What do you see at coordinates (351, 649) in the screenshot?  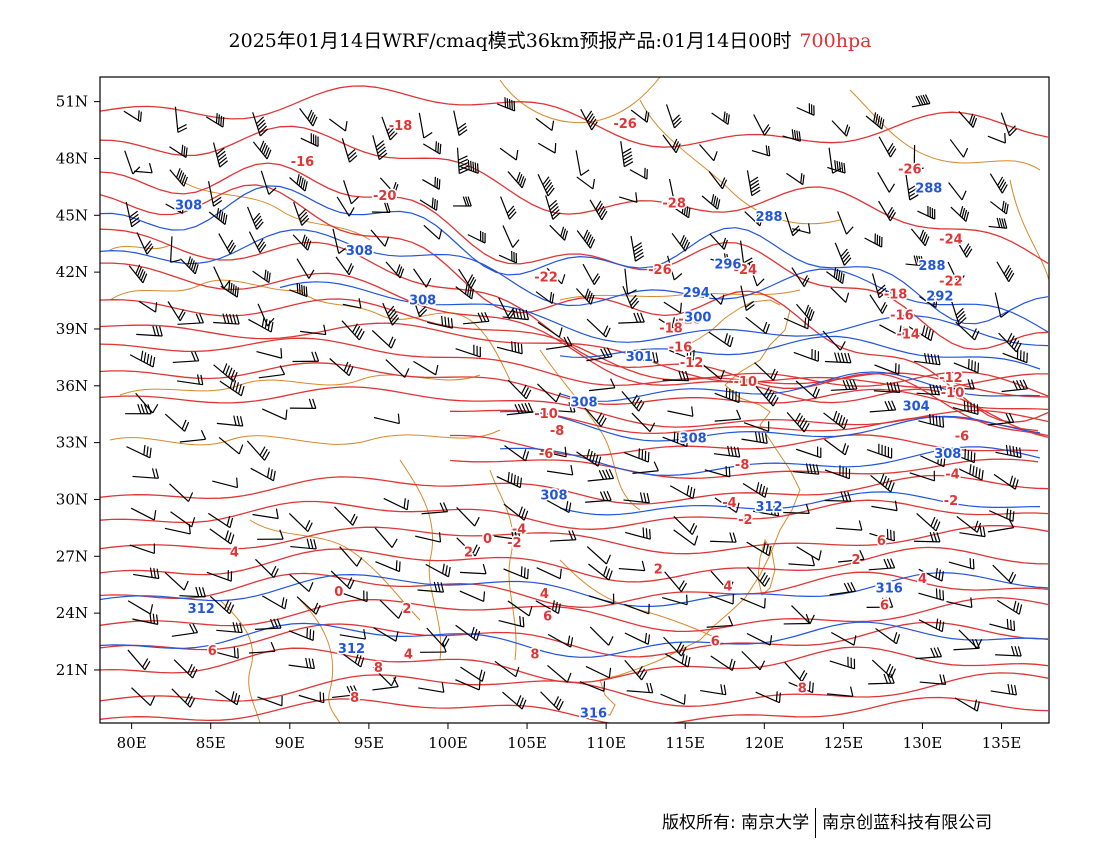 I see `height-contour-label: 312` at bounding box center [351, 649].